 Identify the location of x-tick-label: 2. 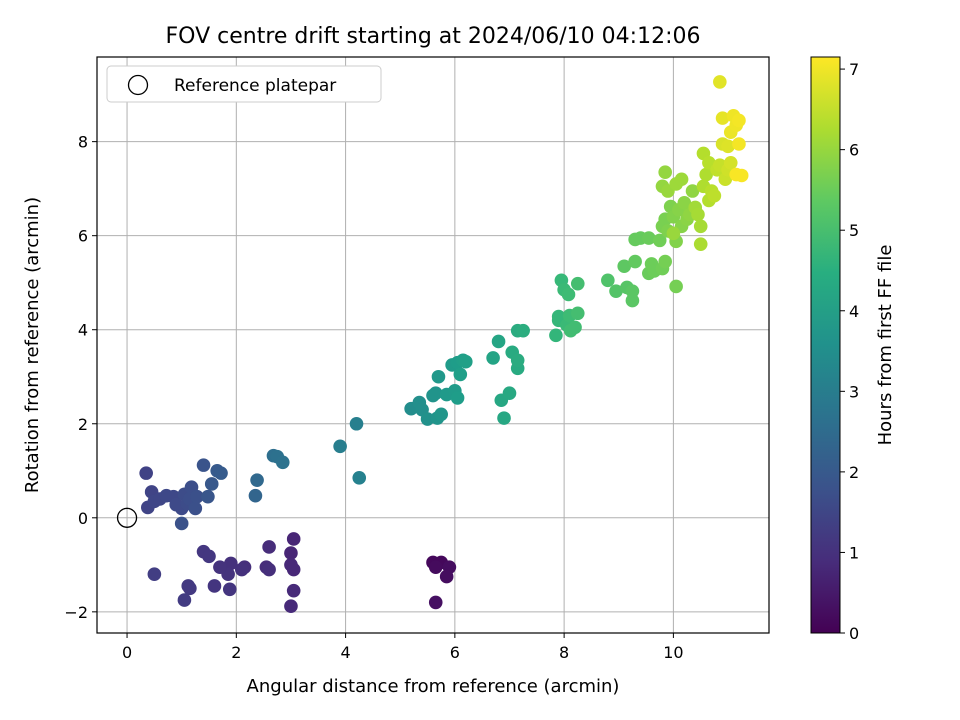
(236, 652).